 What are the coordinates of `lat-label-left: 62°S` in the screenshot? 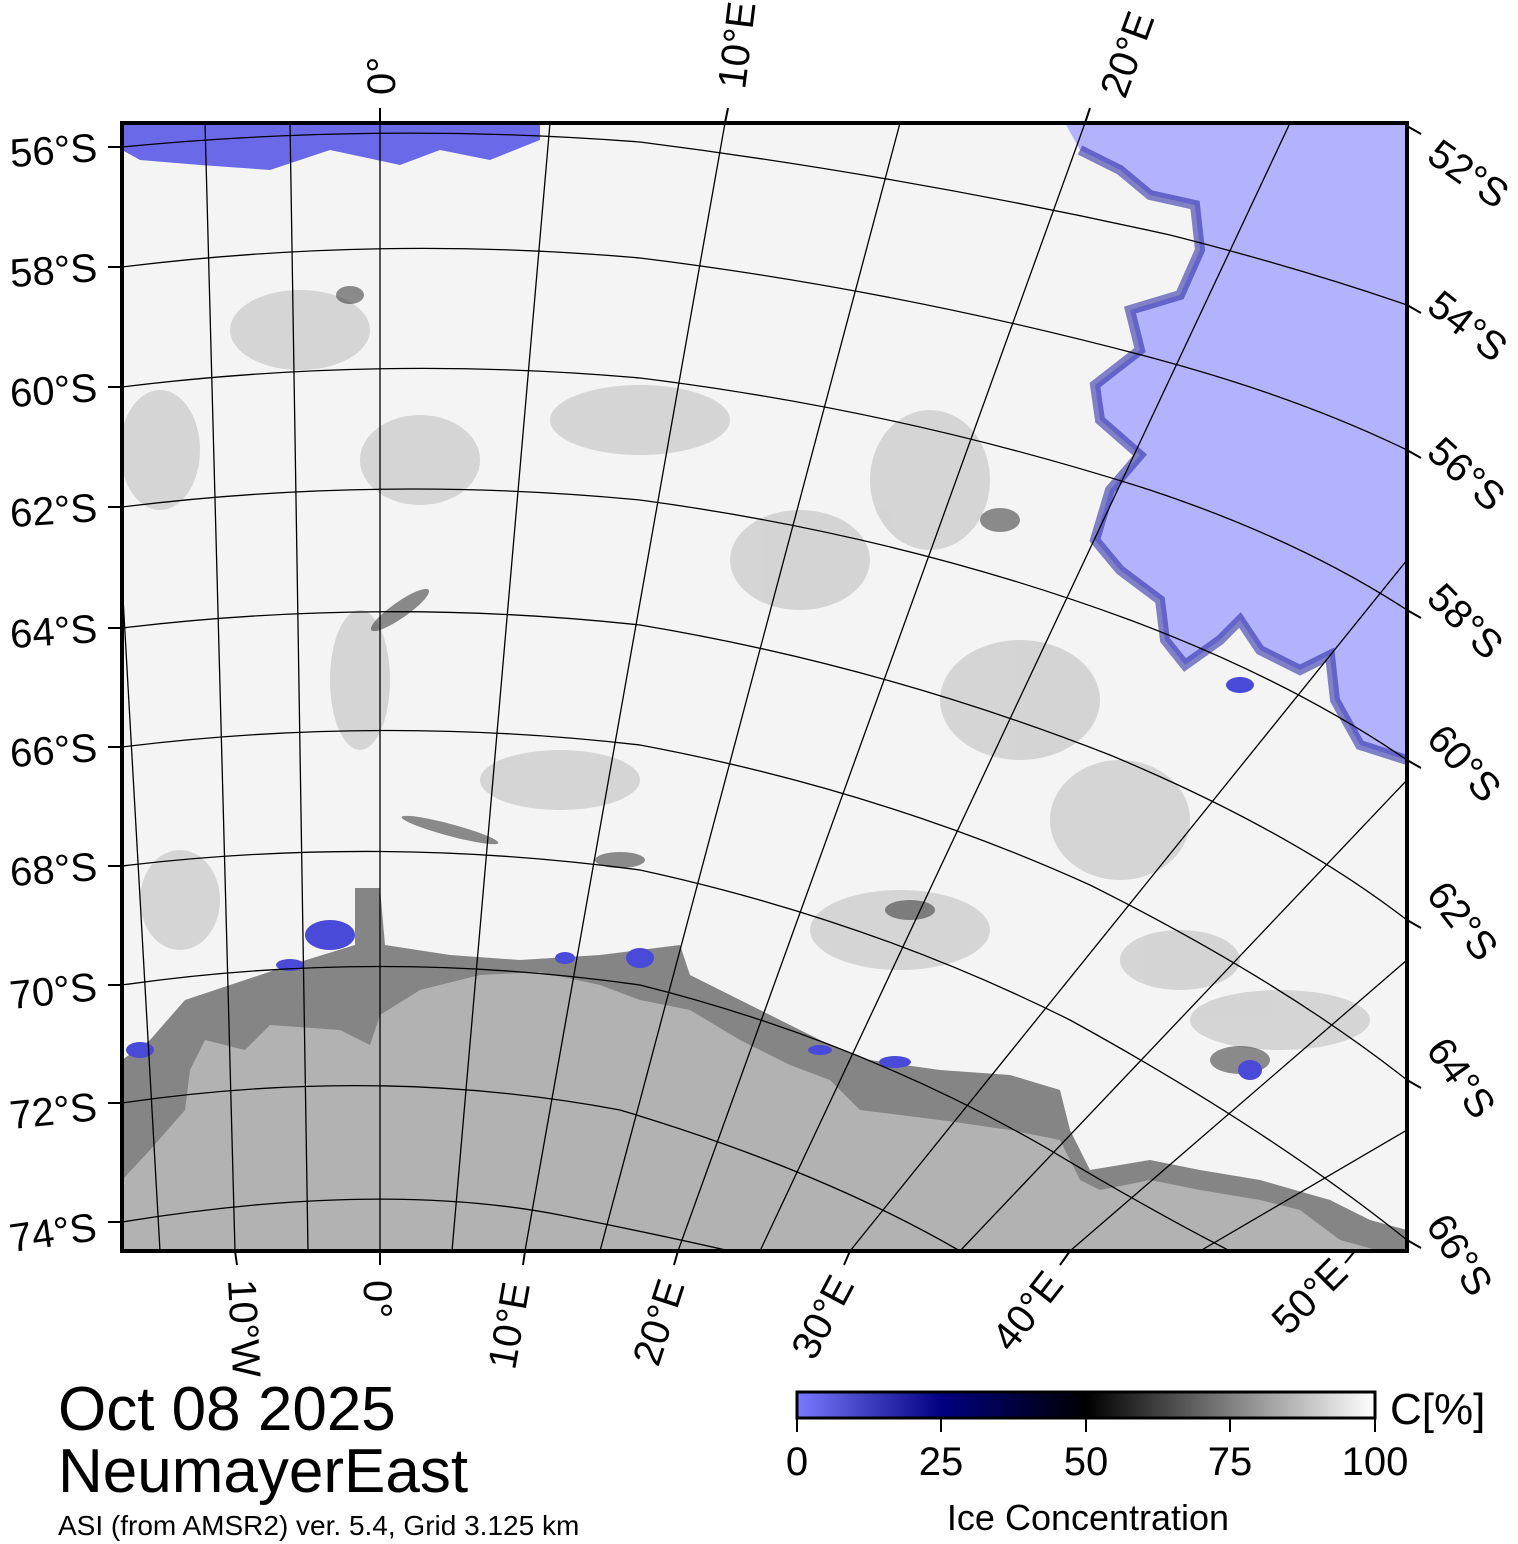 It's located at (54, 511).